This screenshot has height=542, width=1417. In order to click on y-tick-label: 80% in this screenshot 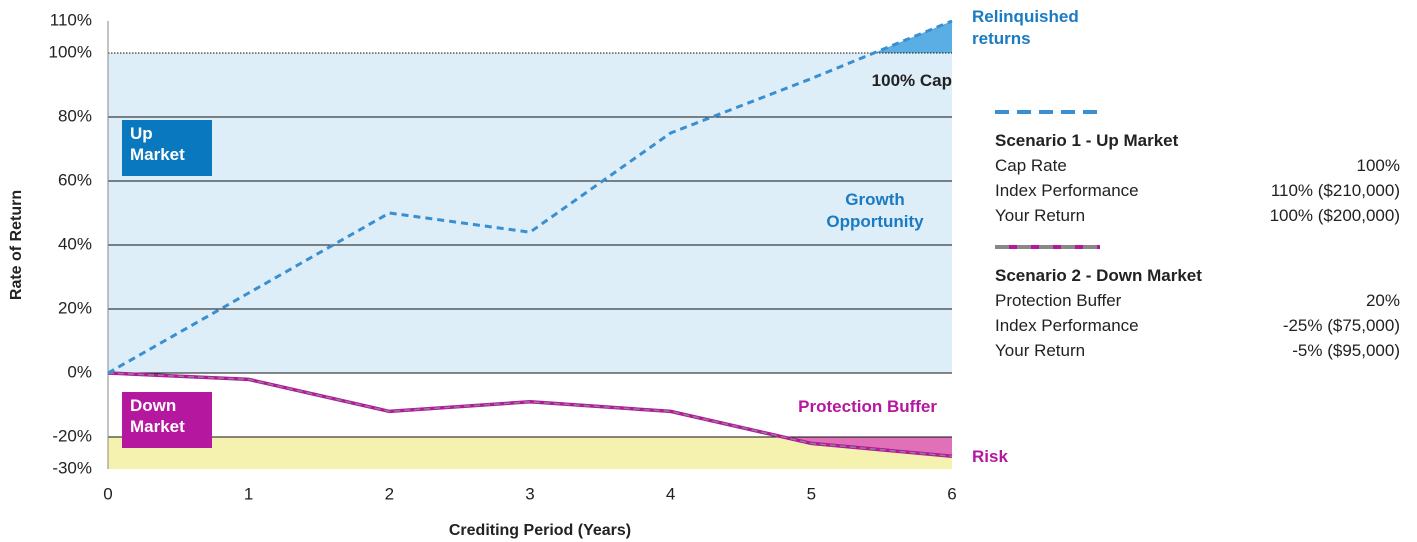, I will do `click(75, 115)`.